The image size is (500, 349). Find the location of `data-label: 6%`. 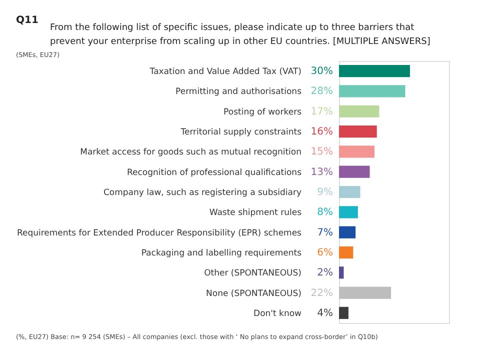

data-label: 6% is located at coordinates (325, 252).